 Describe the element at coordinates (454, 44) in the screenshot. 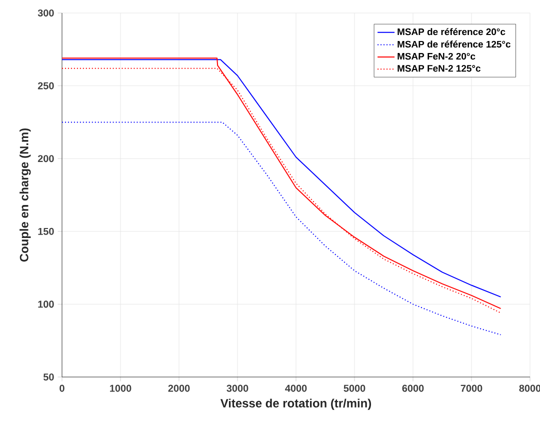

I see `legend-label: MSAP de référence 125°c` at that location.